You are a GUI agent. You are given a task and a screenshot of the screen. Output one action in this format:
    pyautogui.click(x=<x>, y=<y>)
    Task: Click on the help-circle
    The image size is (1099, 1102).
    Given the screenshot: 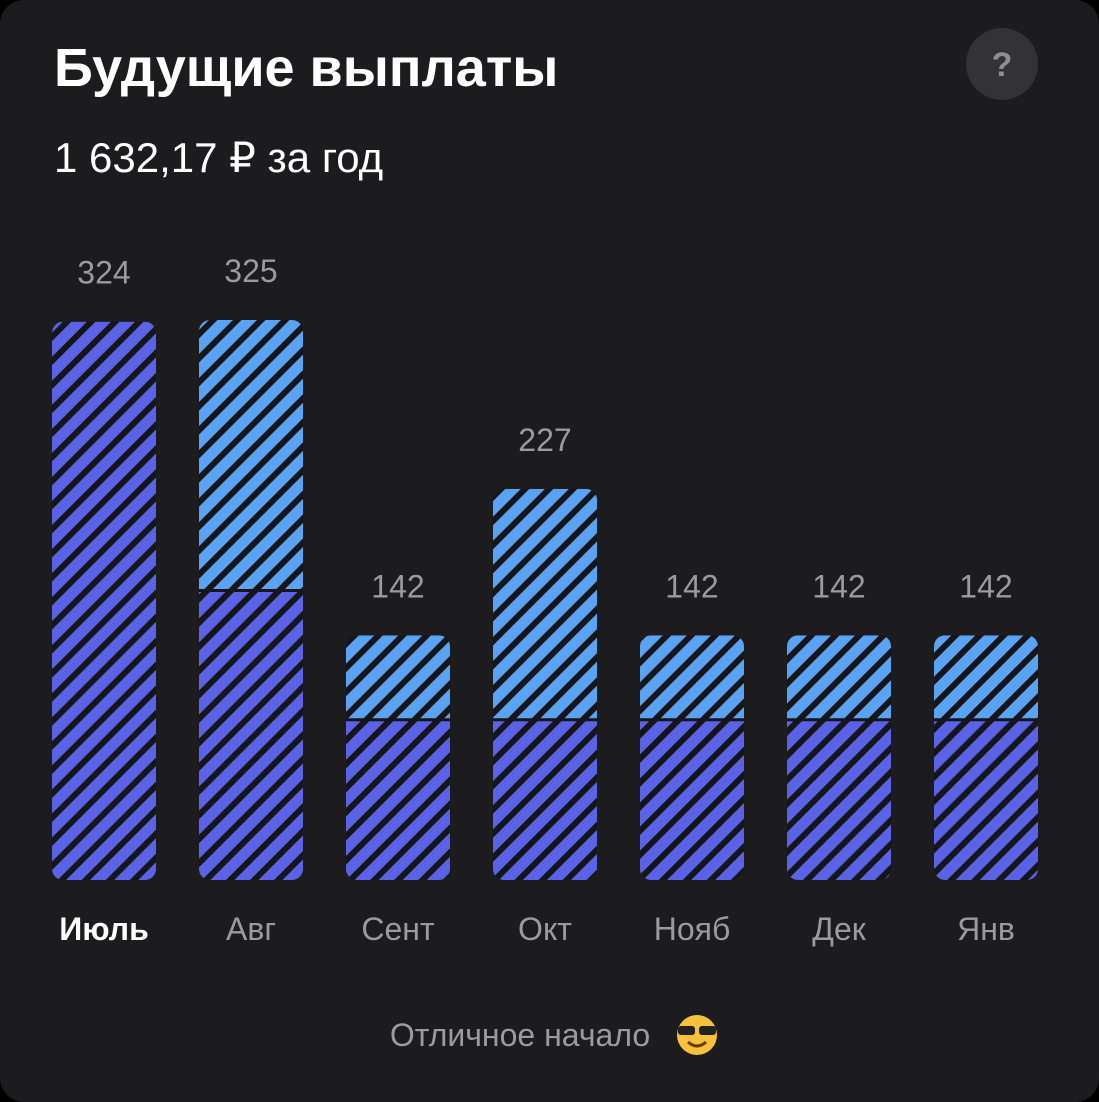 What is the action you would take?
    pyautogui.click(x=1002, y=64)
    